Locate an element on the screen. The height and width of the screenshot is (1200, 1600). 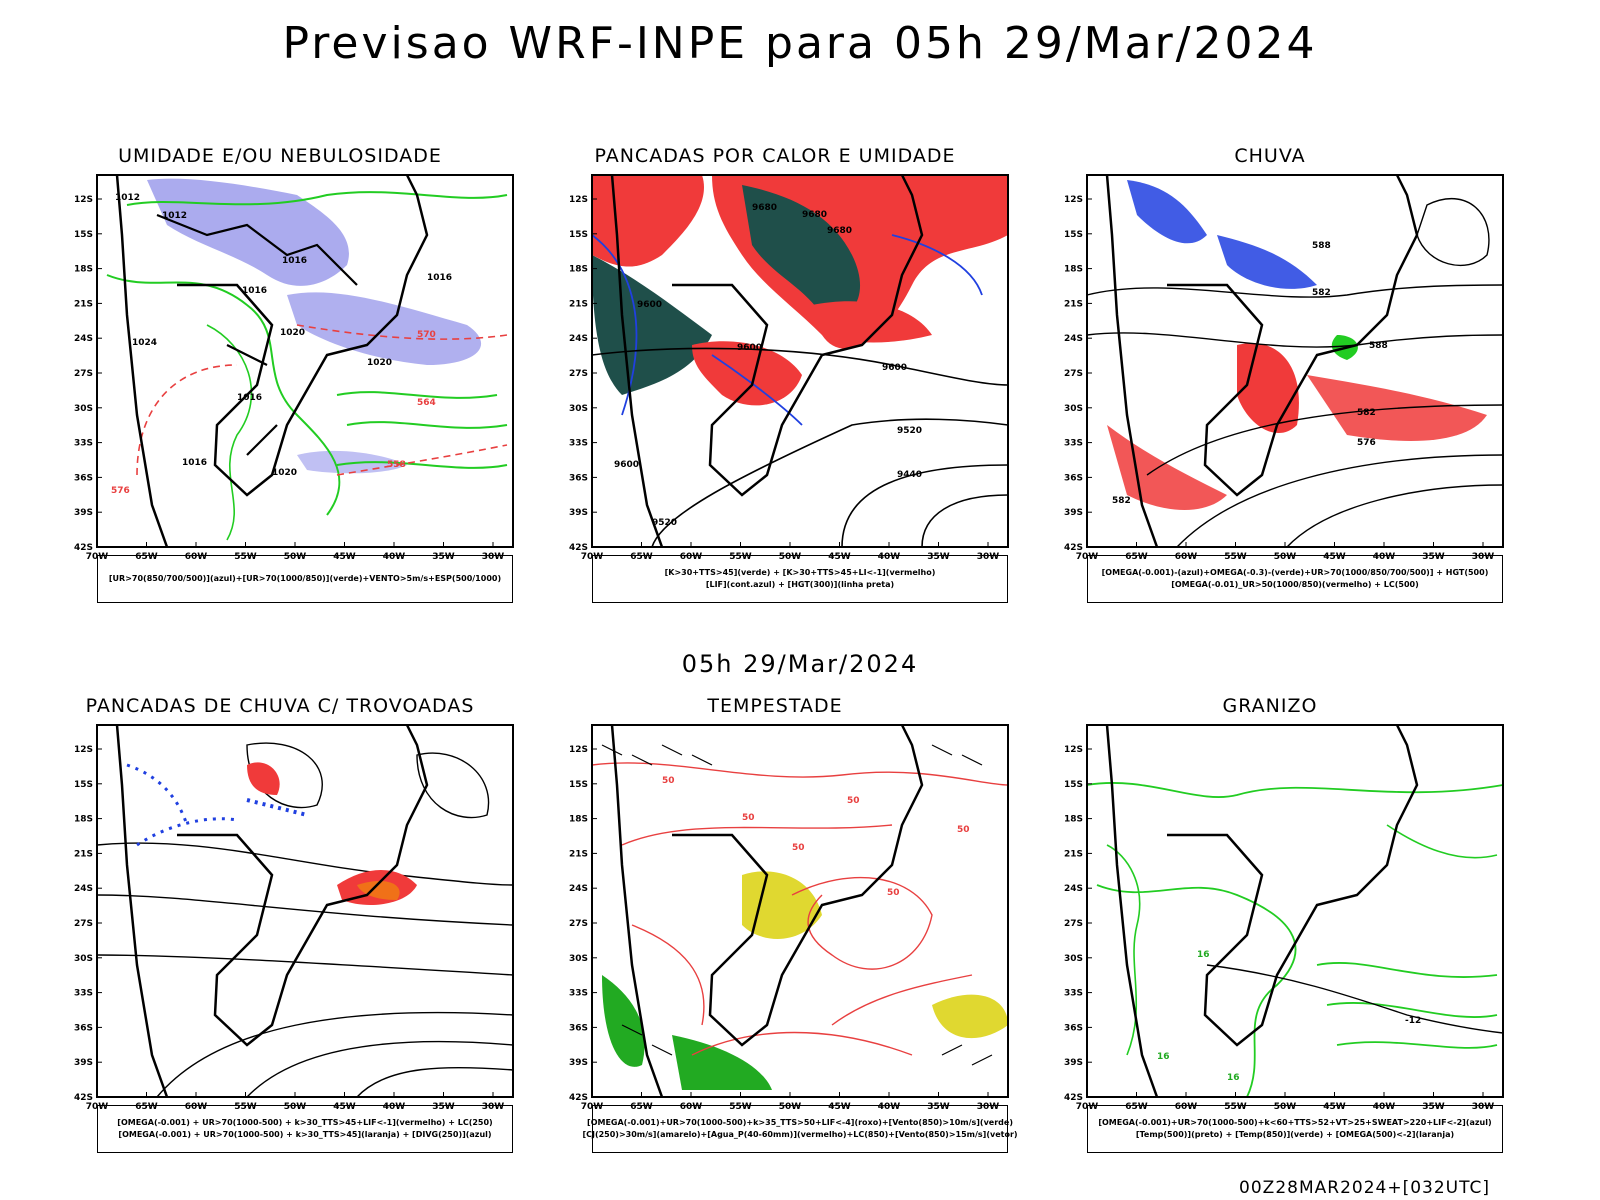
forecast-time-subtitle: 05h 29/Mar/2024 is located at coordinates (800, 664).